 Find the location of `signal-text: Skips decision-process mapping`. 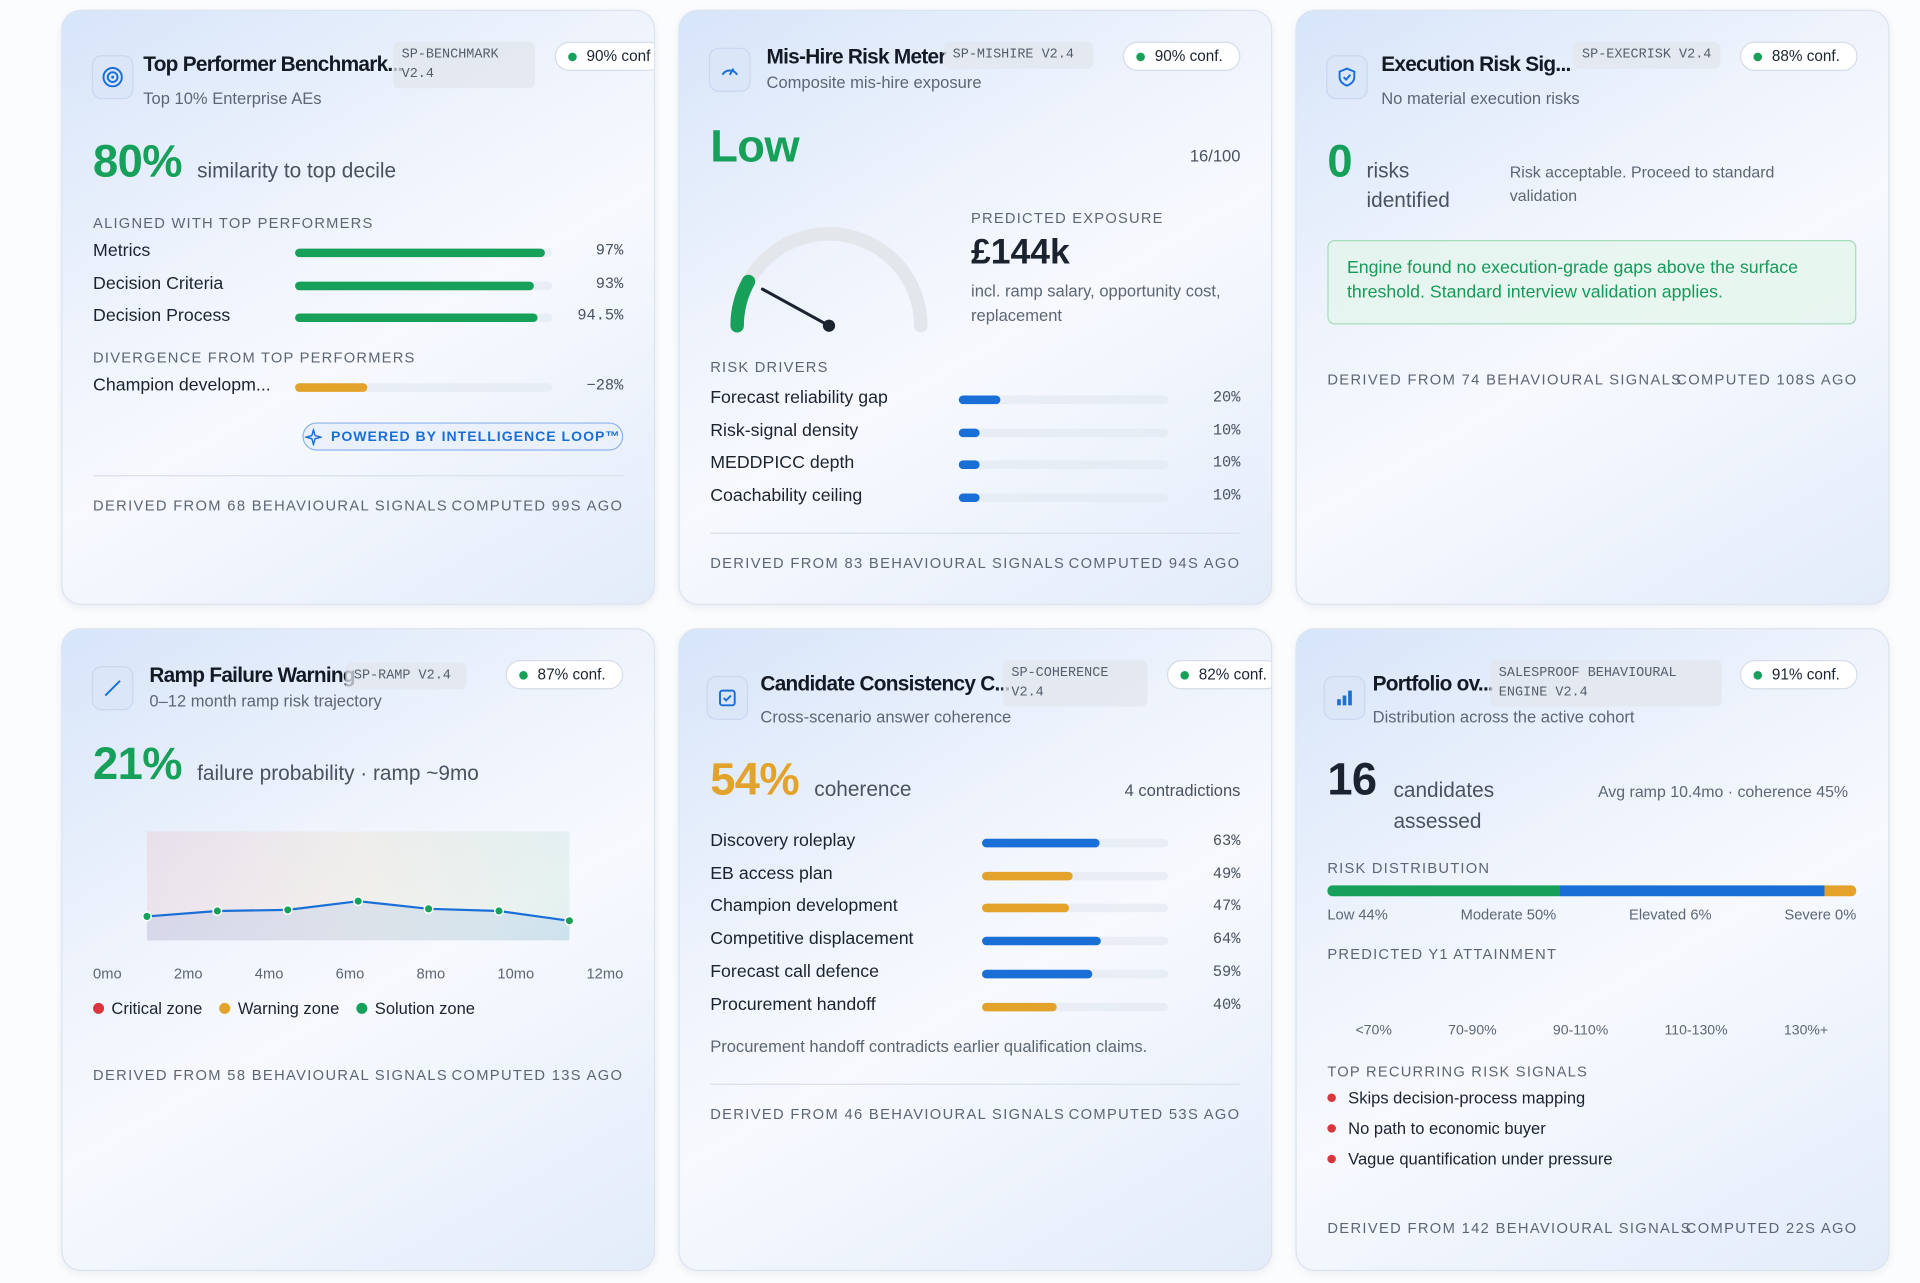

signal-text: Skips decision-process mapping is located at coordinates (1467, 1097).